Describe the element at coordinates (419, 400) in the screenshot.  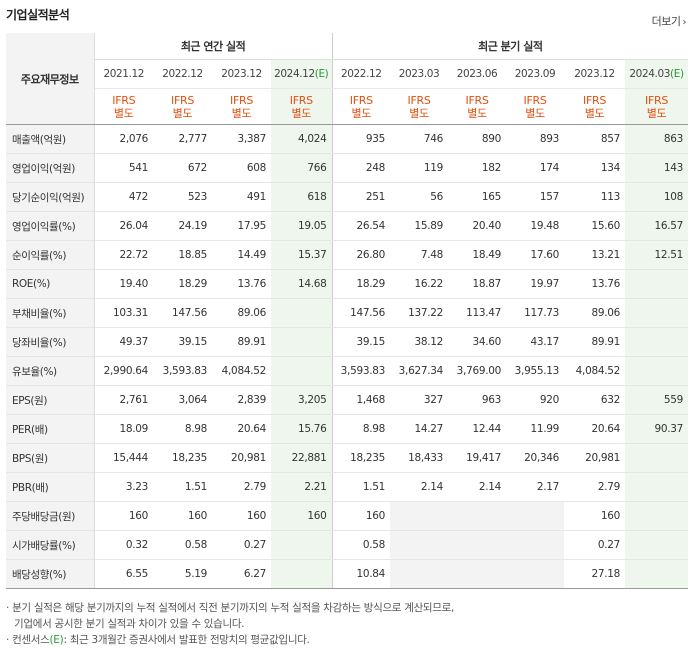
I see `table-cell: 327` at that location.